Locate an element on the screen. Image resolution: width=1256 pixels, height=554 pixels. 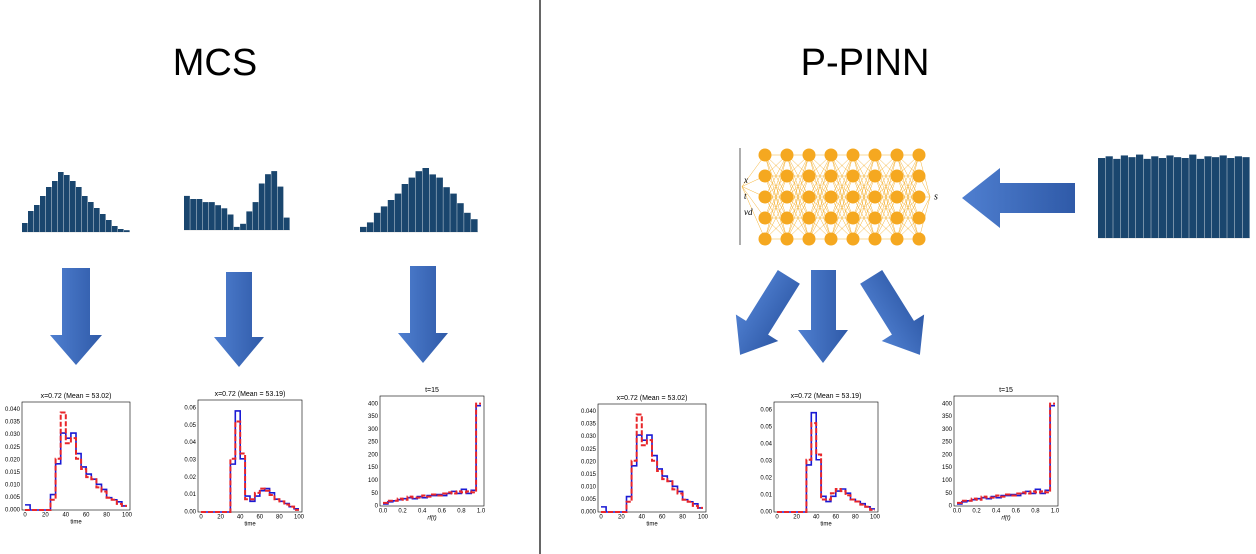
plot-title: x=0.72 (Mean = 53.02) is located at coordinates (76, 396).